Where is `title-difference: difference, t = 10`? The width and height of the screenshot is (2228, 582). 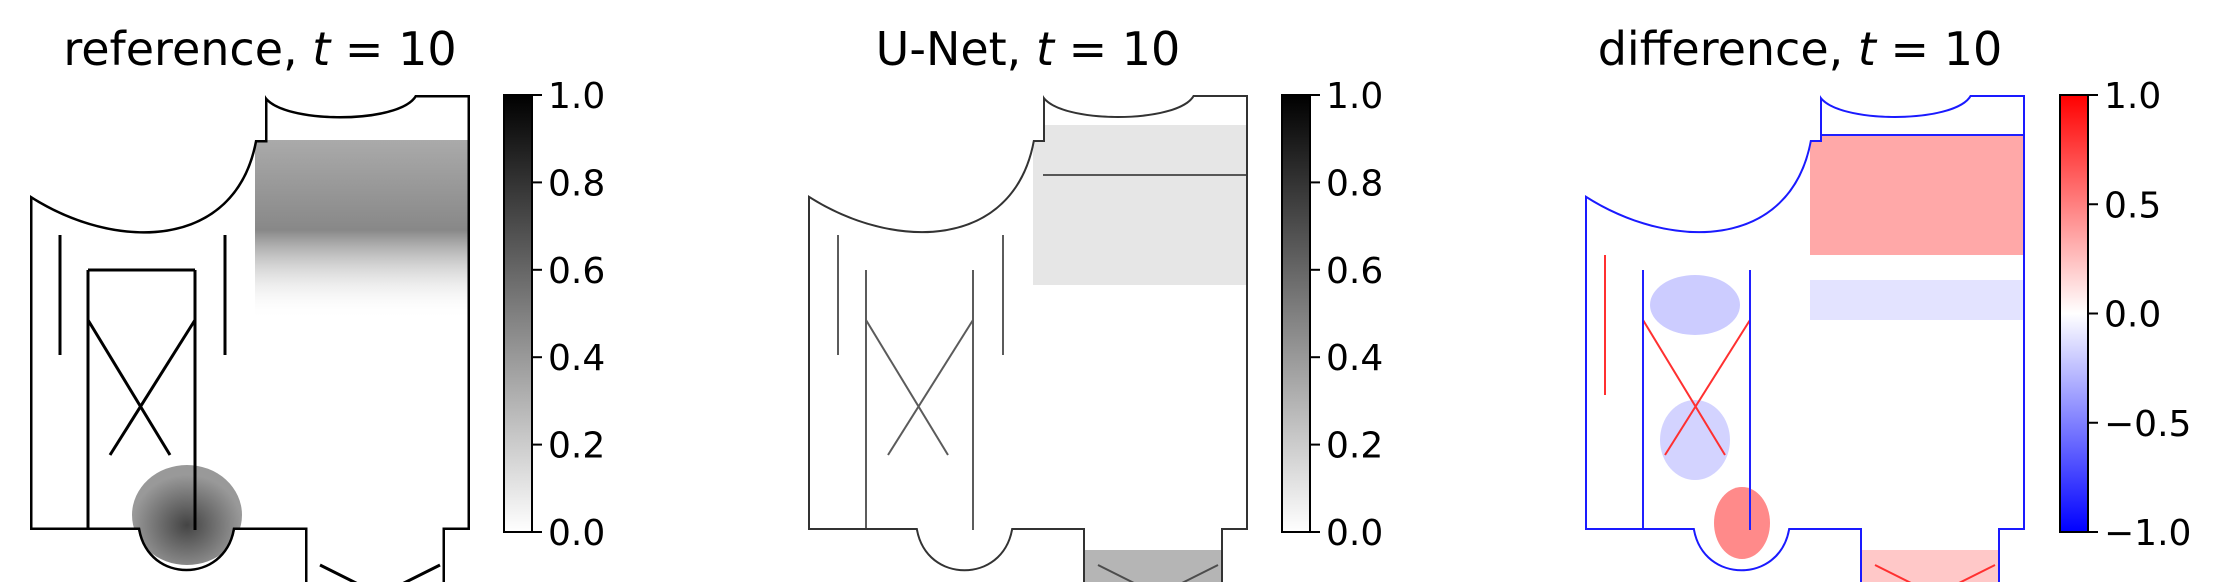 title-difference: difference, t = 10 is located at coordinates (1800, 49).